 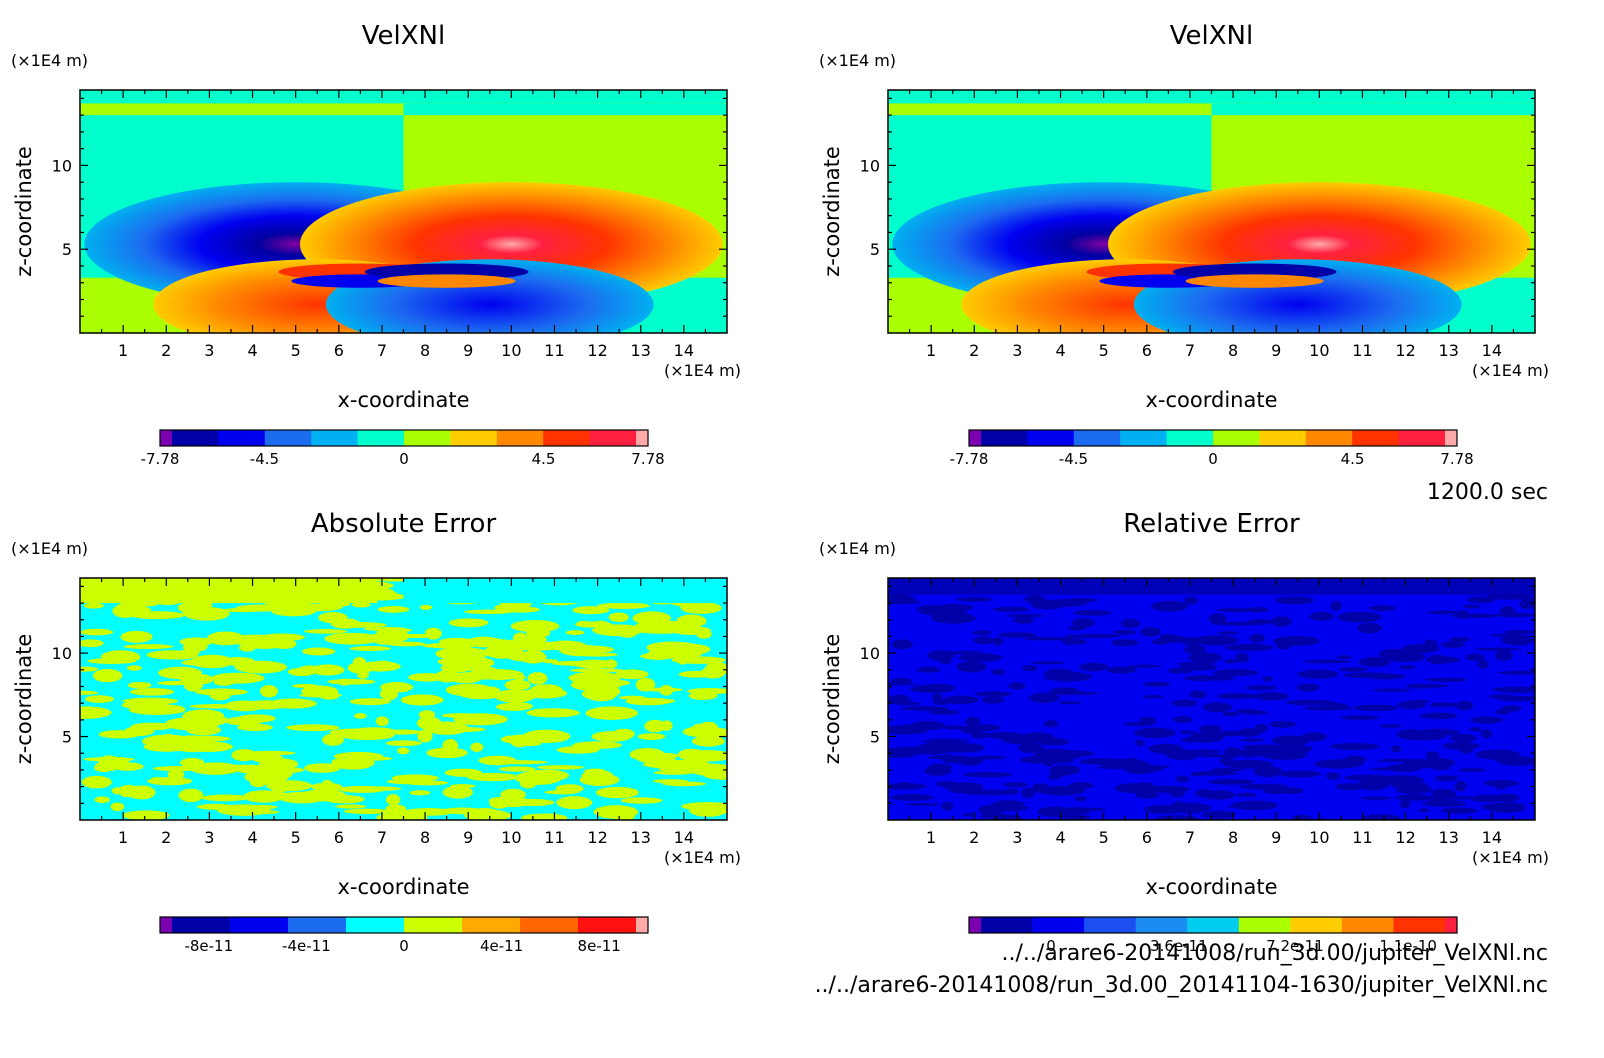 I want to click on colorbar-label: 7.2e-11, so click(x=1295, y=946).